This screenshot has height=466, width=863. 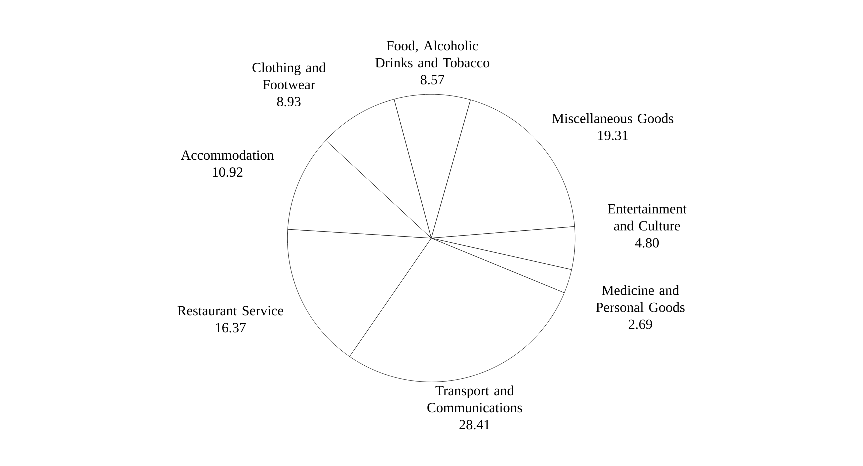 I want to click on slice-label: Food, Alcoholic Drinks and Tobacco, so click(x=433, y=54).